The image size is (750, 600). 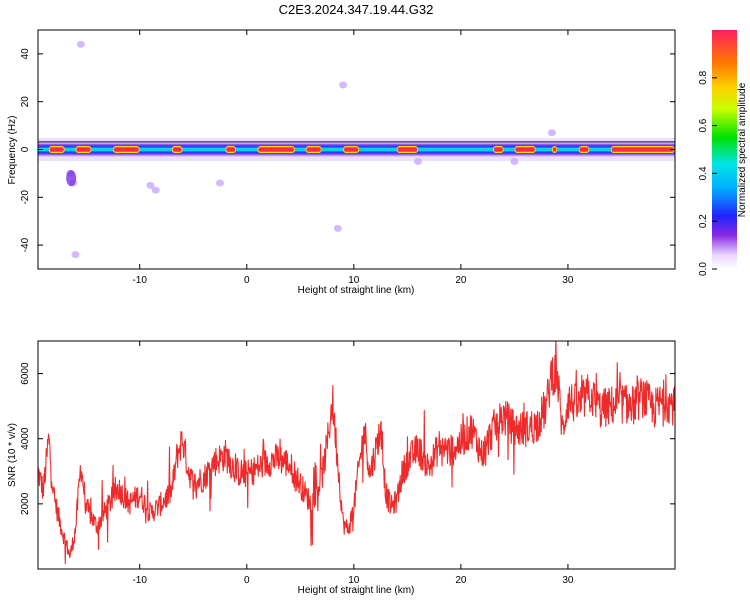 I want to click on colorbar-label: Normalized spectral amplitude, so click(x=742, y=149).